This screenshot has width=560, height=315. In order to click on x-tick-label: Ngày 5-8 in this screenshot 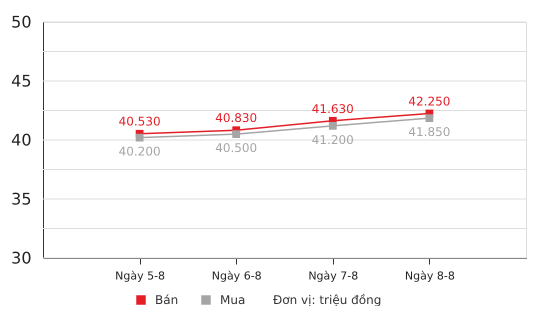, I will do `click(140, 276)`.